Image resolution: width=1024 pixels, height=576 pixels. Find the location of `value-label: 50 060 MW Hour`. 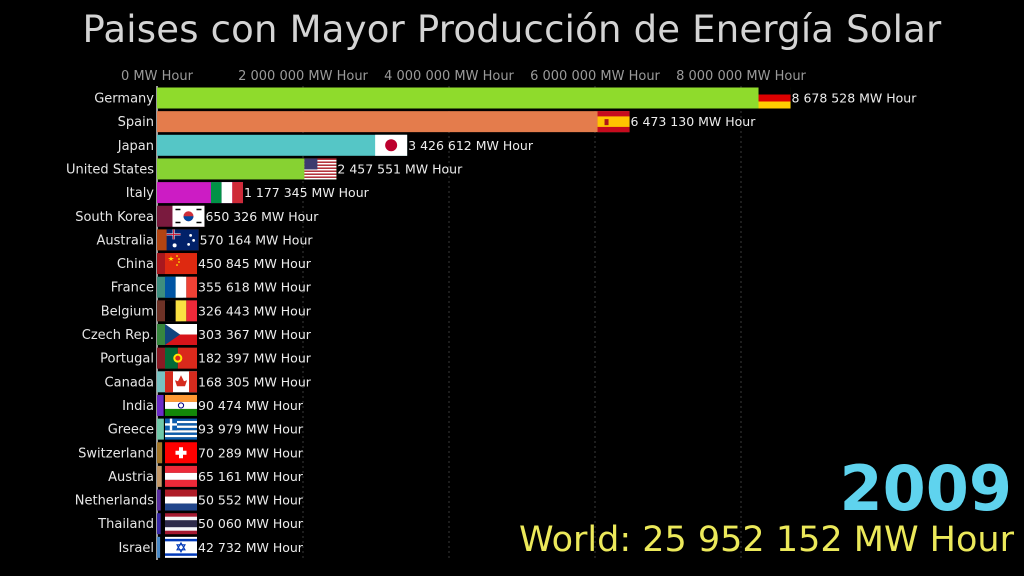

value-label: 50 060 MW Hour is located at coordinates (251, 523).